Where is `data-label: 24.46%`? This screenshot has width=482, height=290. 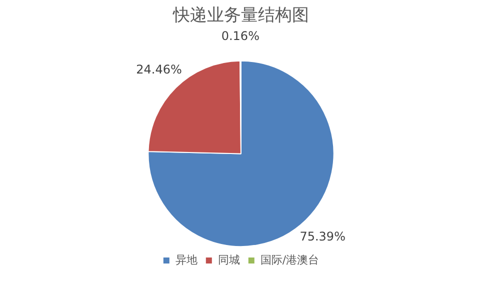
data-label: 24.46% is located at coordinates (159, 69).